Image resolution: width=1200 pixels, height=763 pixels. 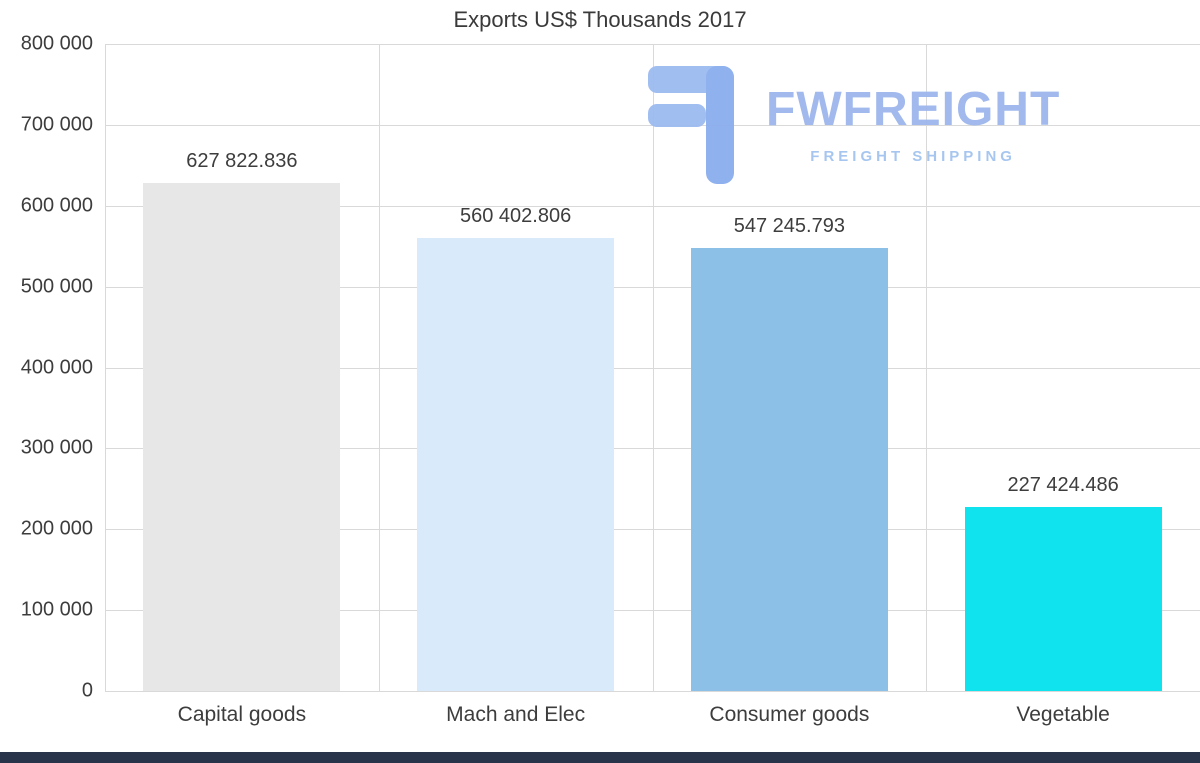 What do you see at coordinates (600, 757) in the screenshot?
I see `footer-strip` at bounding box center [600, 757].